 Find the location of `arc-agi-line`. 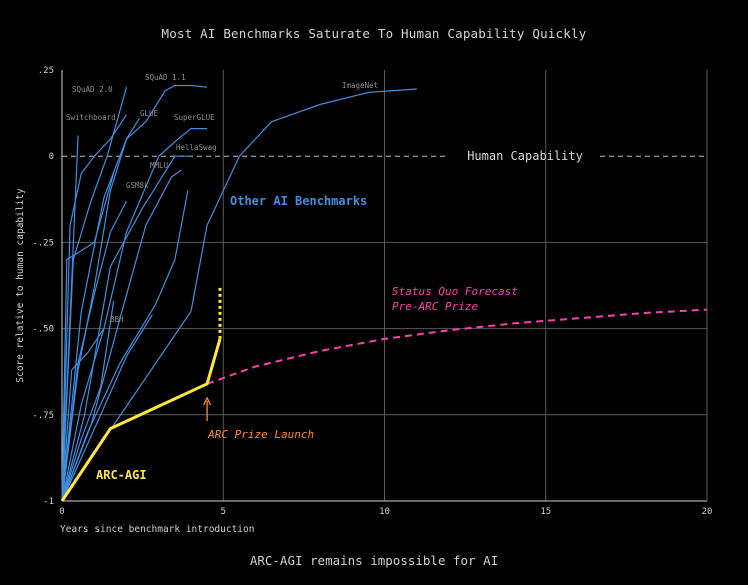

arc-agi-line is located at coordinates (141, 420).